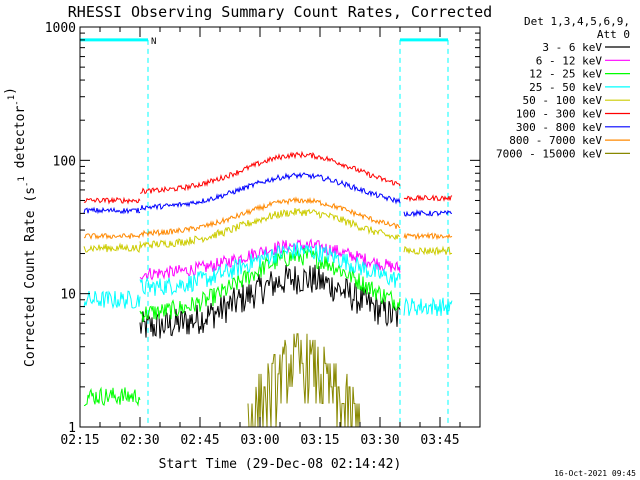 Image resolution: width=640 pixels, height=480 pixels. Describe the element at coordinates (595, 473) in the screenshot. I see `footer-timestamp: 16-Oct-2021 09:45` at that location.